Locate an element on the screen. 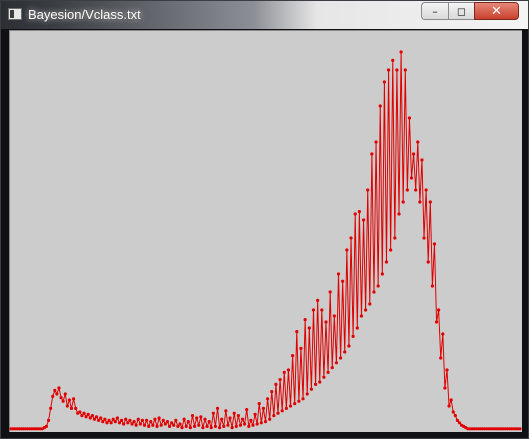 The image size is (529, 439). close-button: ✕ is located at coordinates (496, 11).